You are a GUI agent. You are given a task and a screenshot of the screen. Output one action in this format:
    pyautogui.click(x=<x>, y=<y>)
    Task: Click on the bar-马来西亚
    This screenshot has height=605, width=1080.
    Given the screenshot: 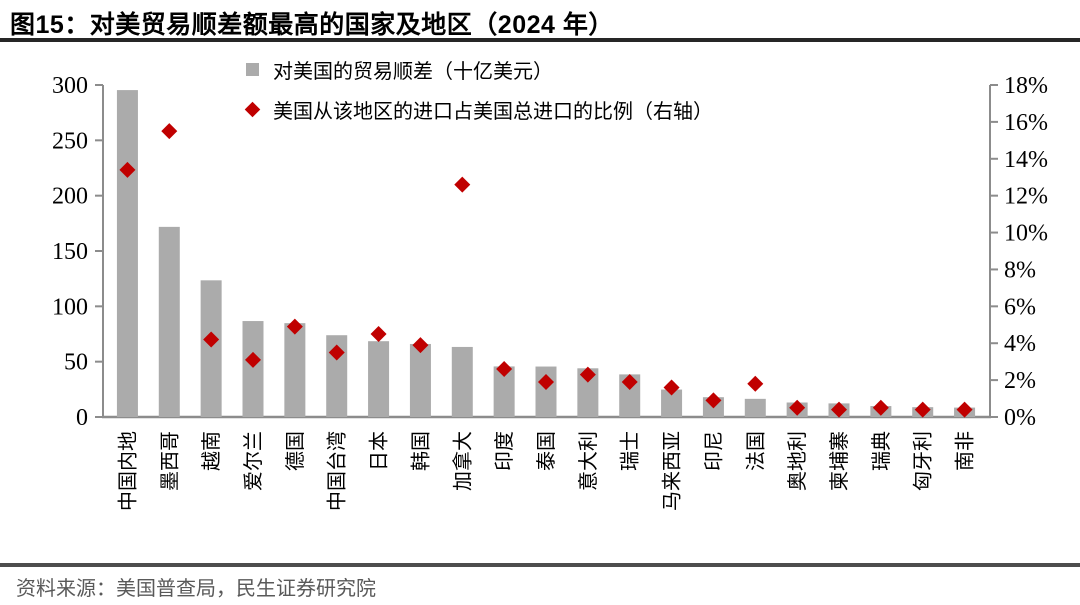 What is the action you would take?
    pyautogui.click(x=672, y=403)
    